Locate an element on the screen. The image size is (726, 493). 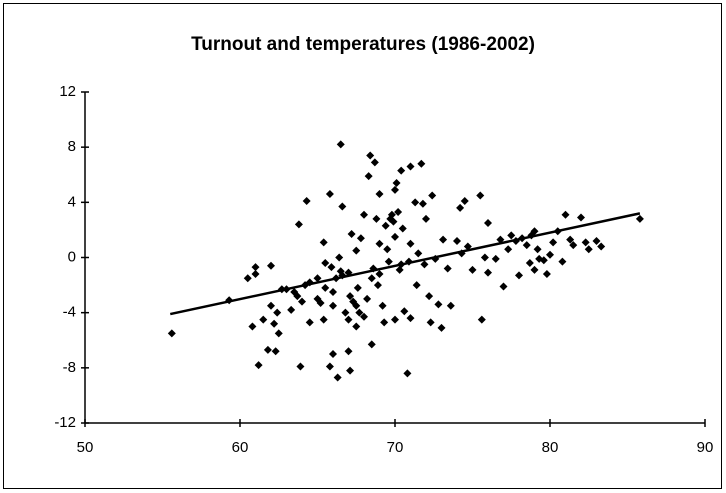
x-tick-label: 90 is located at coordinates (705, 447).